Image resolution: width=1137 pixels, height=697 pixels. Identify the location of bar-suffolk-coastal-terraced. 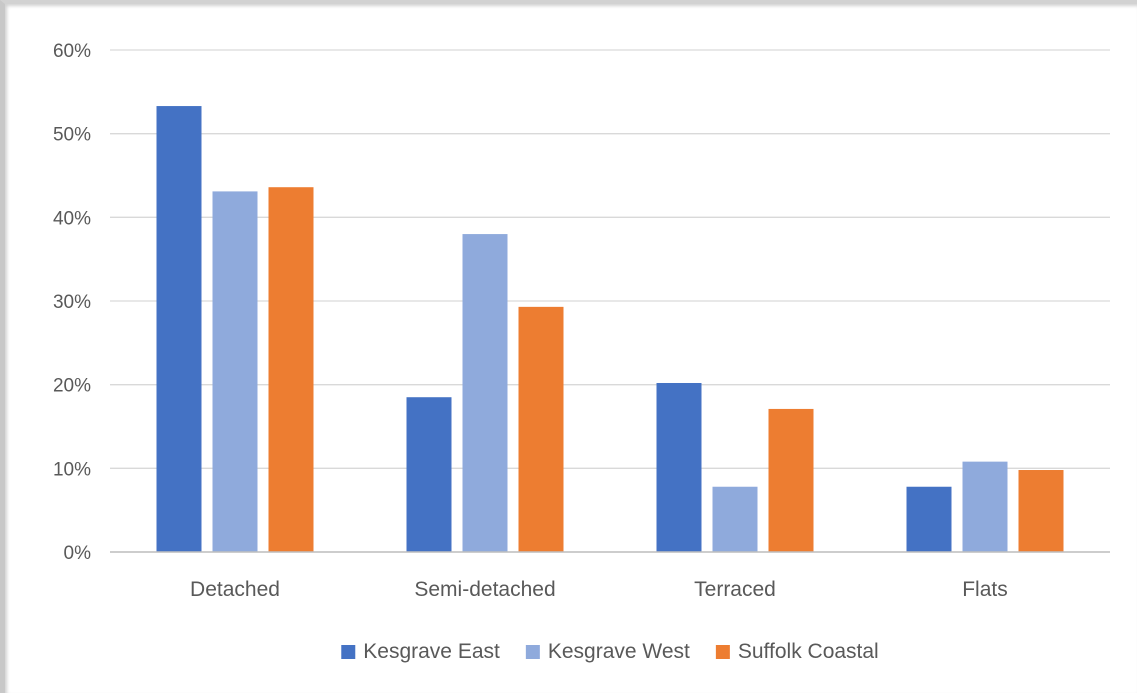
(791, 480).